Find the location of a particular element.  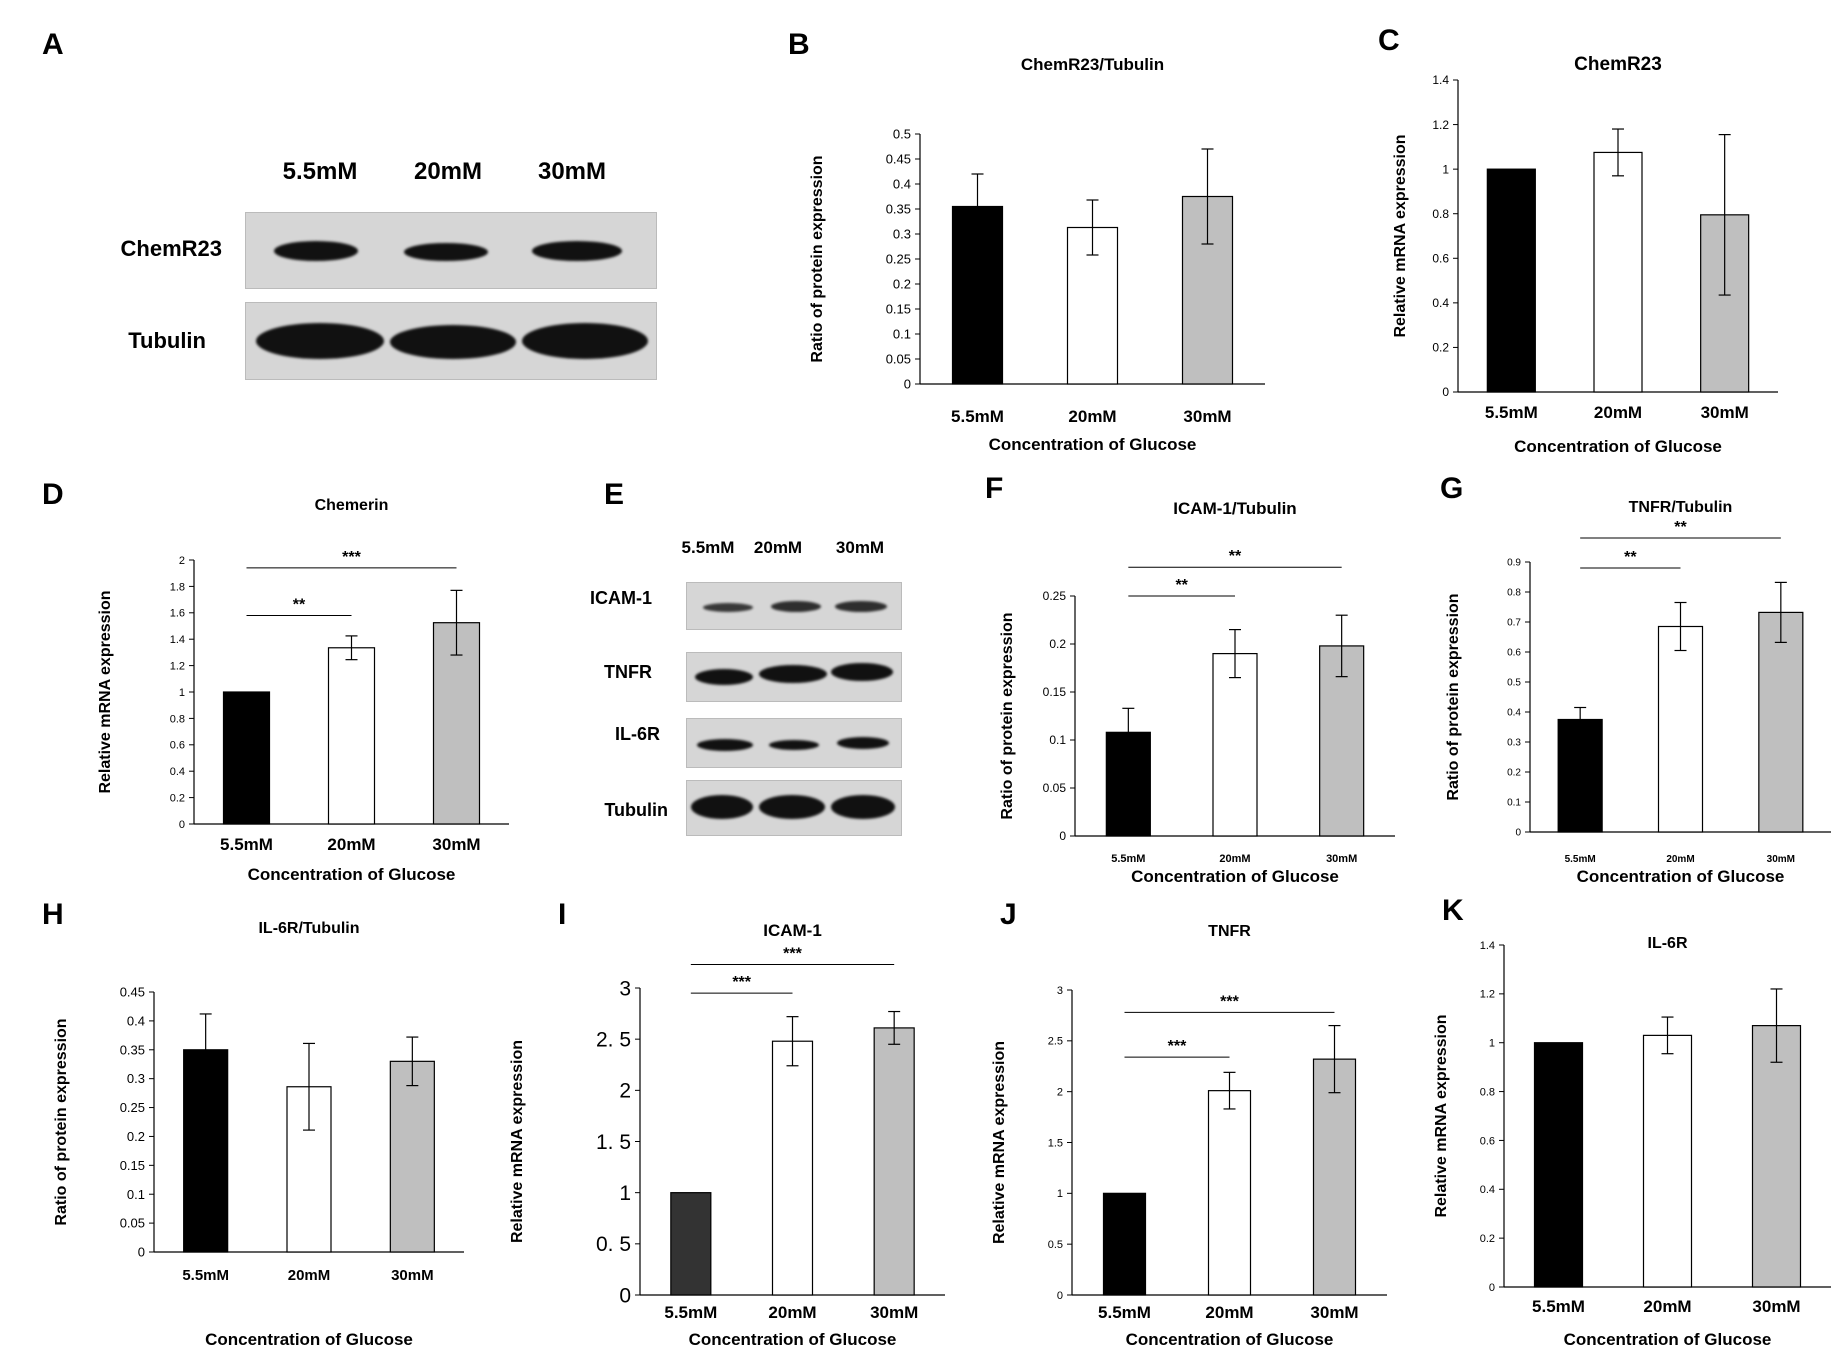

blot-a-strip-tubulin is located at coordinates (451, 341).